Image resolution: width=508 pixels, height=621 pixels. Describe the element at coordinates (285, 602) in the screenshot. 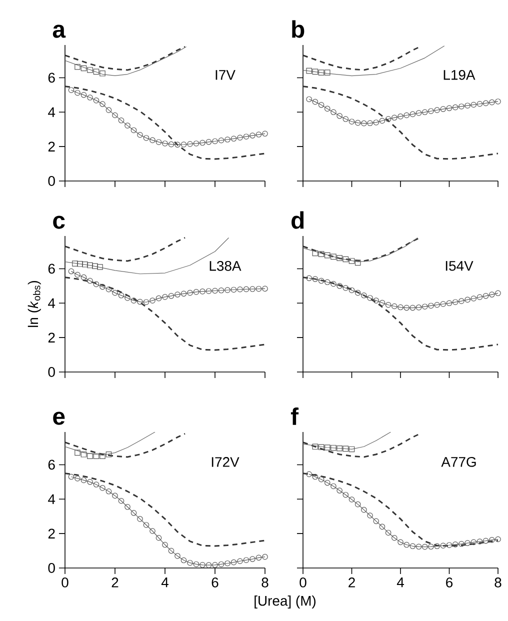

I see `x-axis-title: [Urea] (M)` at that location.